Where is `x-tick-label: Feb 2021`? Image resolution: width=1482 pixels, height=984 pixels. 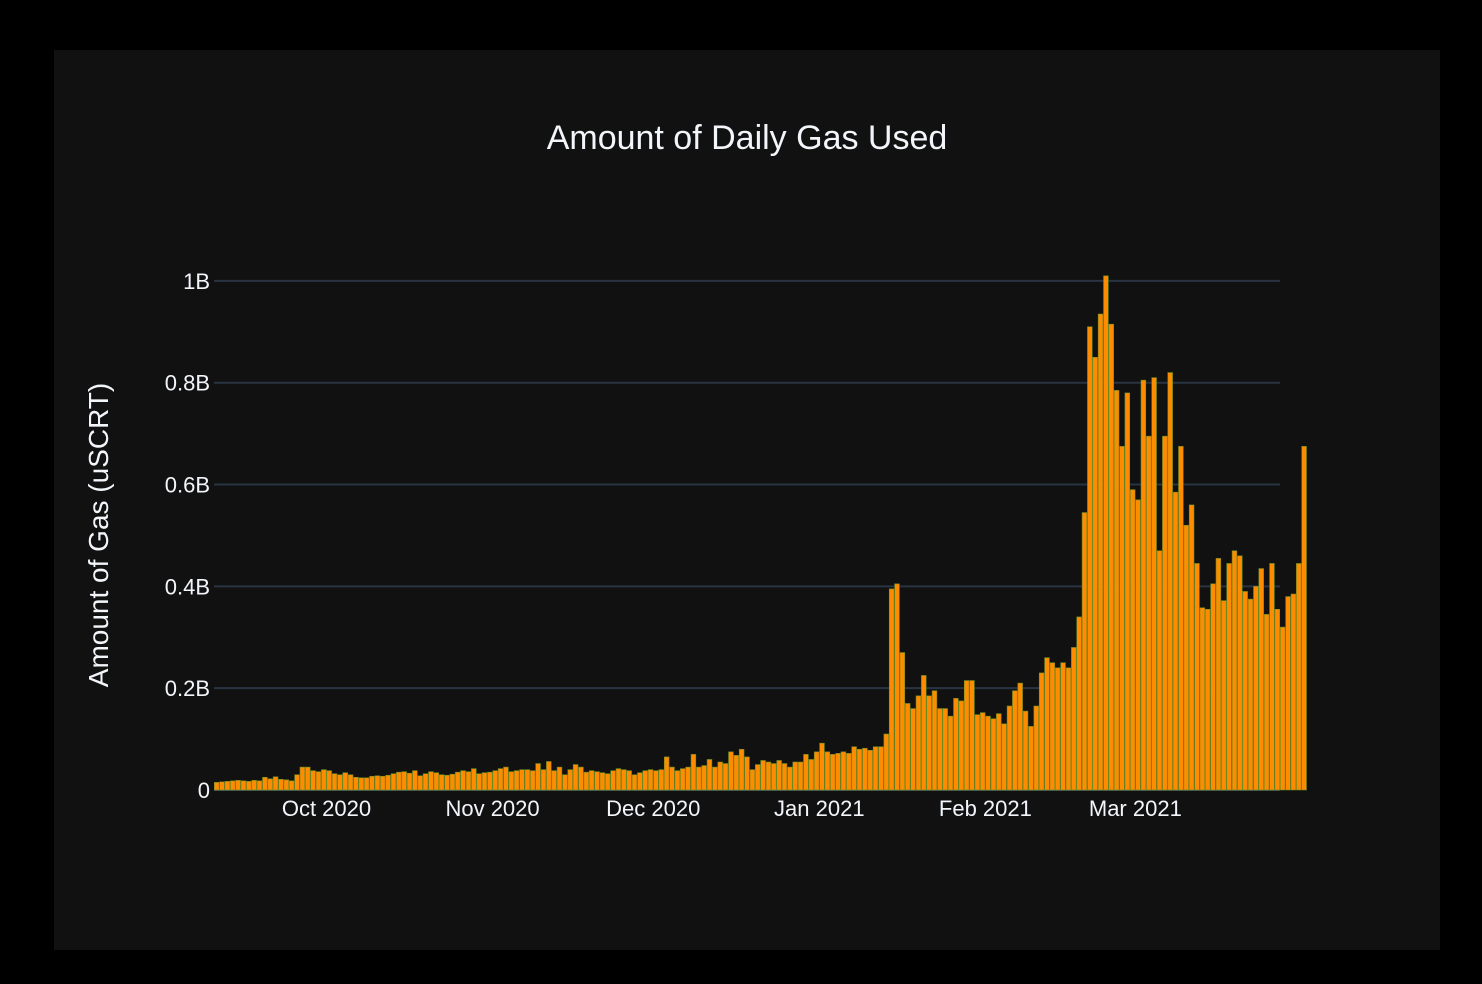
x-tick-label: Feb 2021 is located at coordinates (985, 808).